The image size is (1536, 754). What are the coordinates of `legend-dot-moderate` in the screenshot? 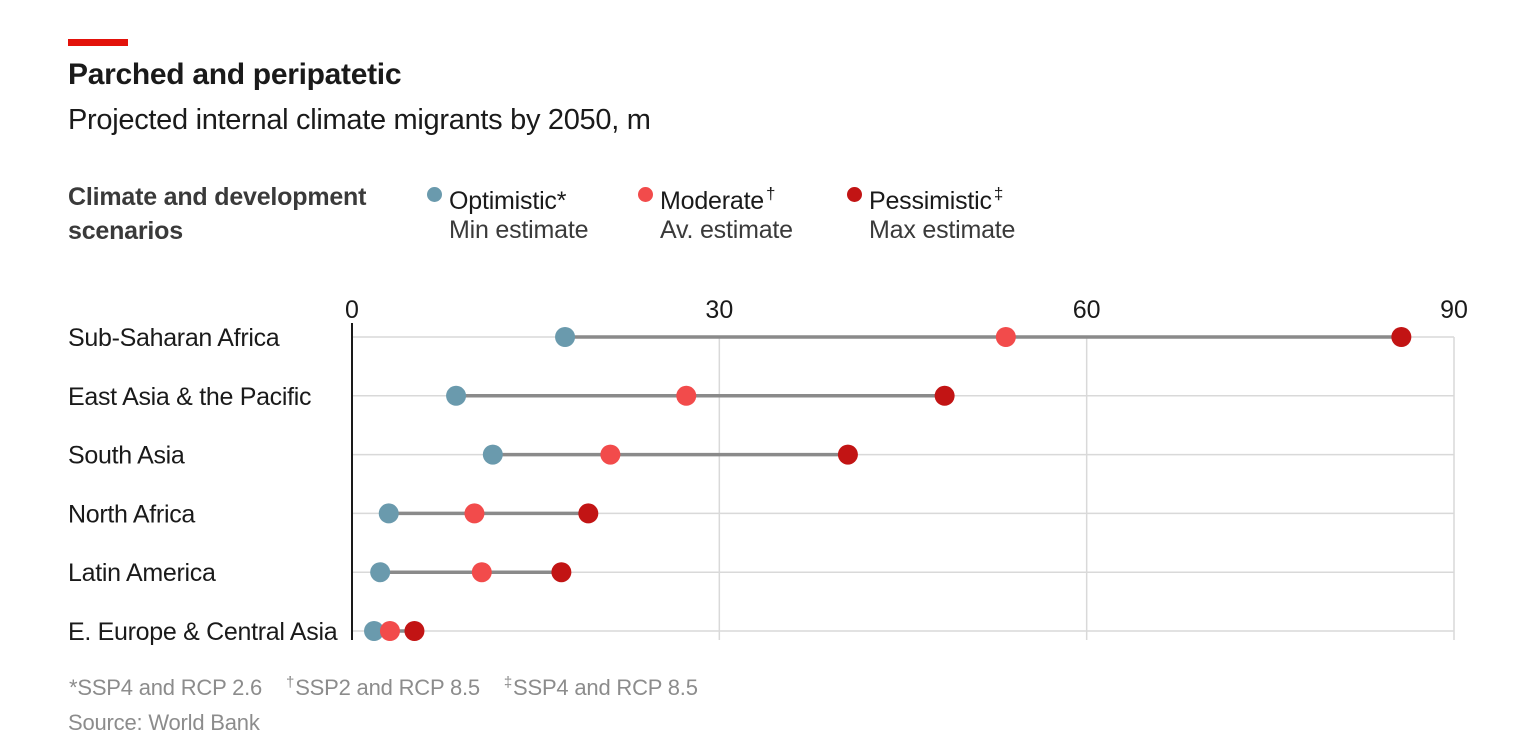 It's located at (645, 194).